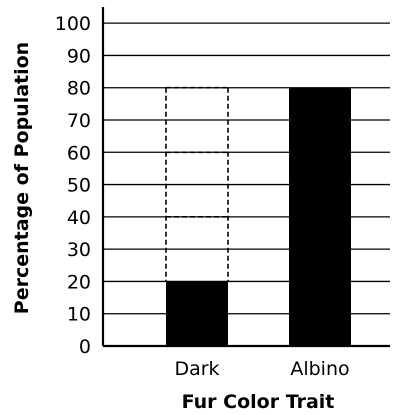  I want to click on x-axis-title: Fur Color Trait, so click(258, 402).